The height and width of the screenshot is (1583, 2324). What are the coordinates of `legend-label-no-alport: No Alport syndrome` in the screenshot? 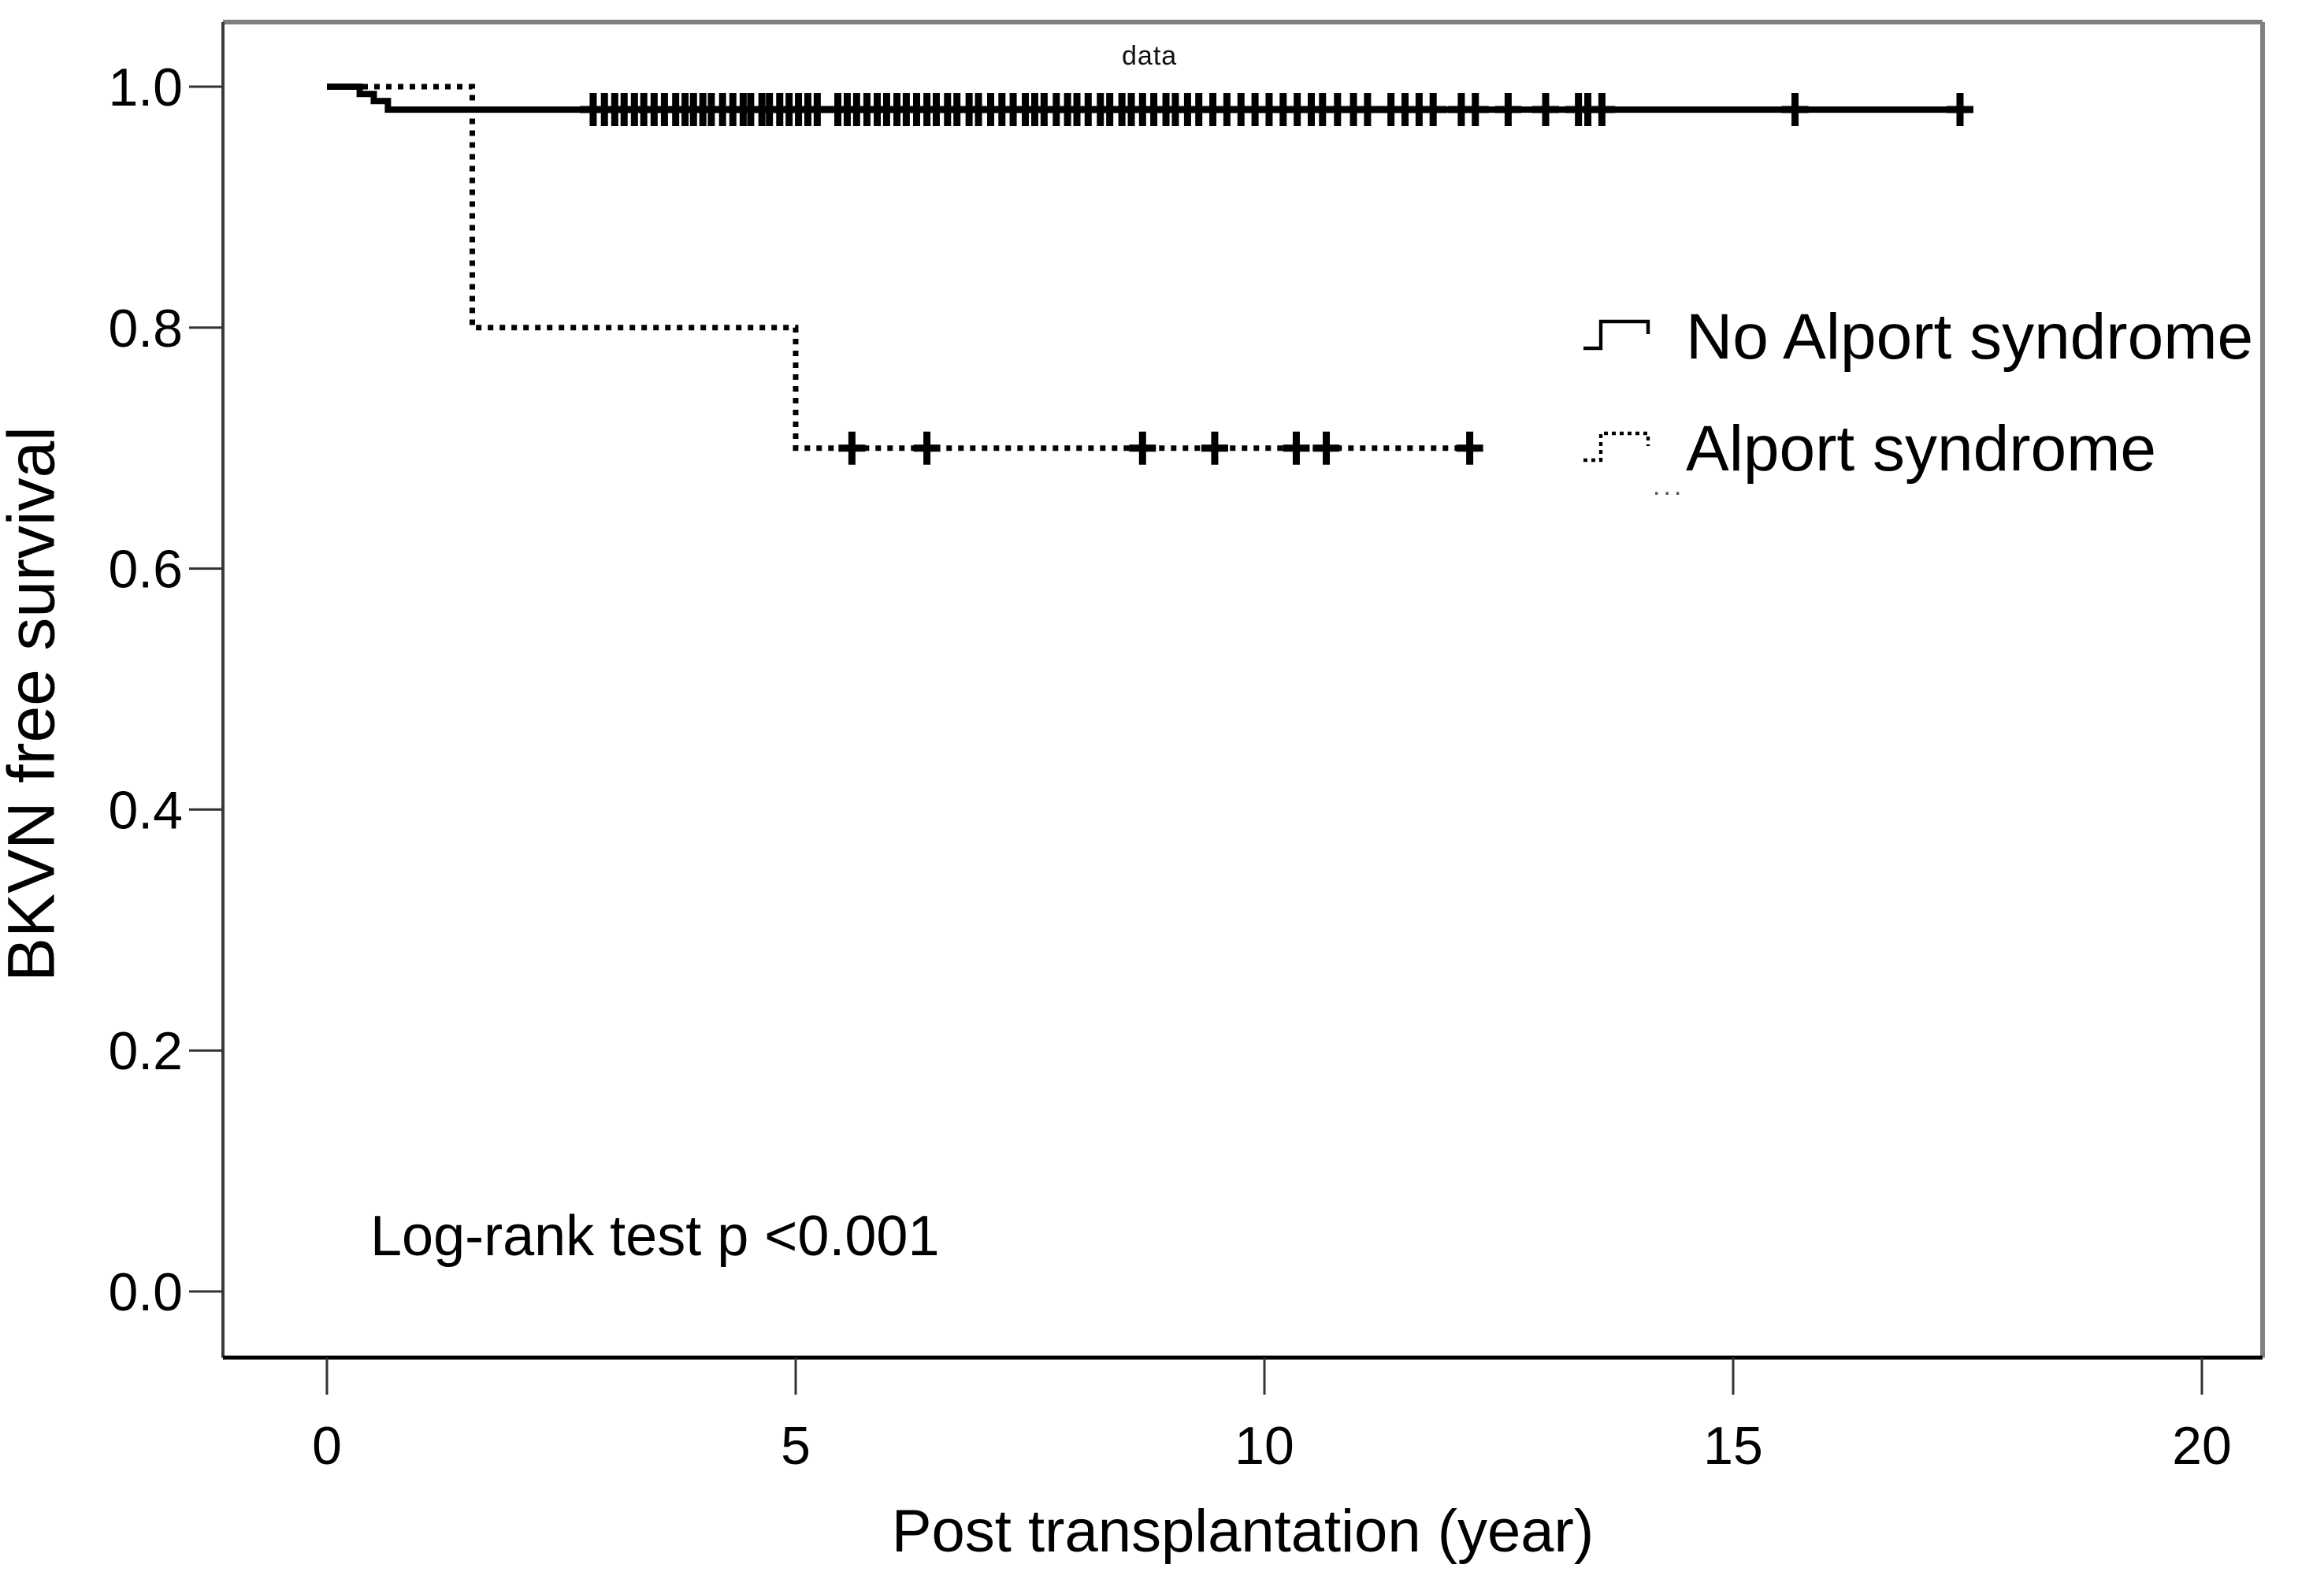 It's located at (1970, 337).